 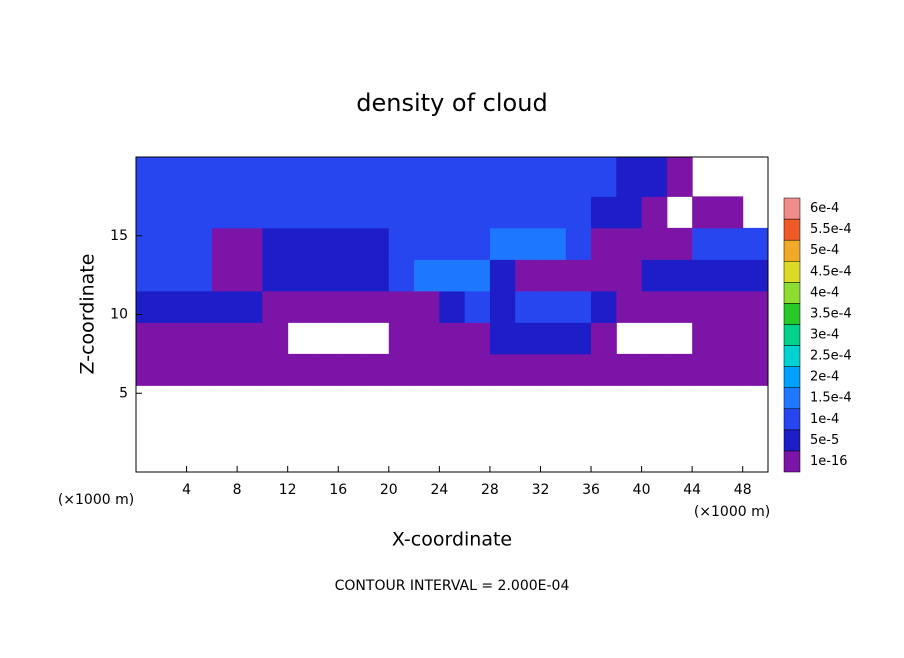 What do you see at coordinates (490, 490) in the screenshot?
I see `x-tick-label: 28` at bounding box center [490, 490].